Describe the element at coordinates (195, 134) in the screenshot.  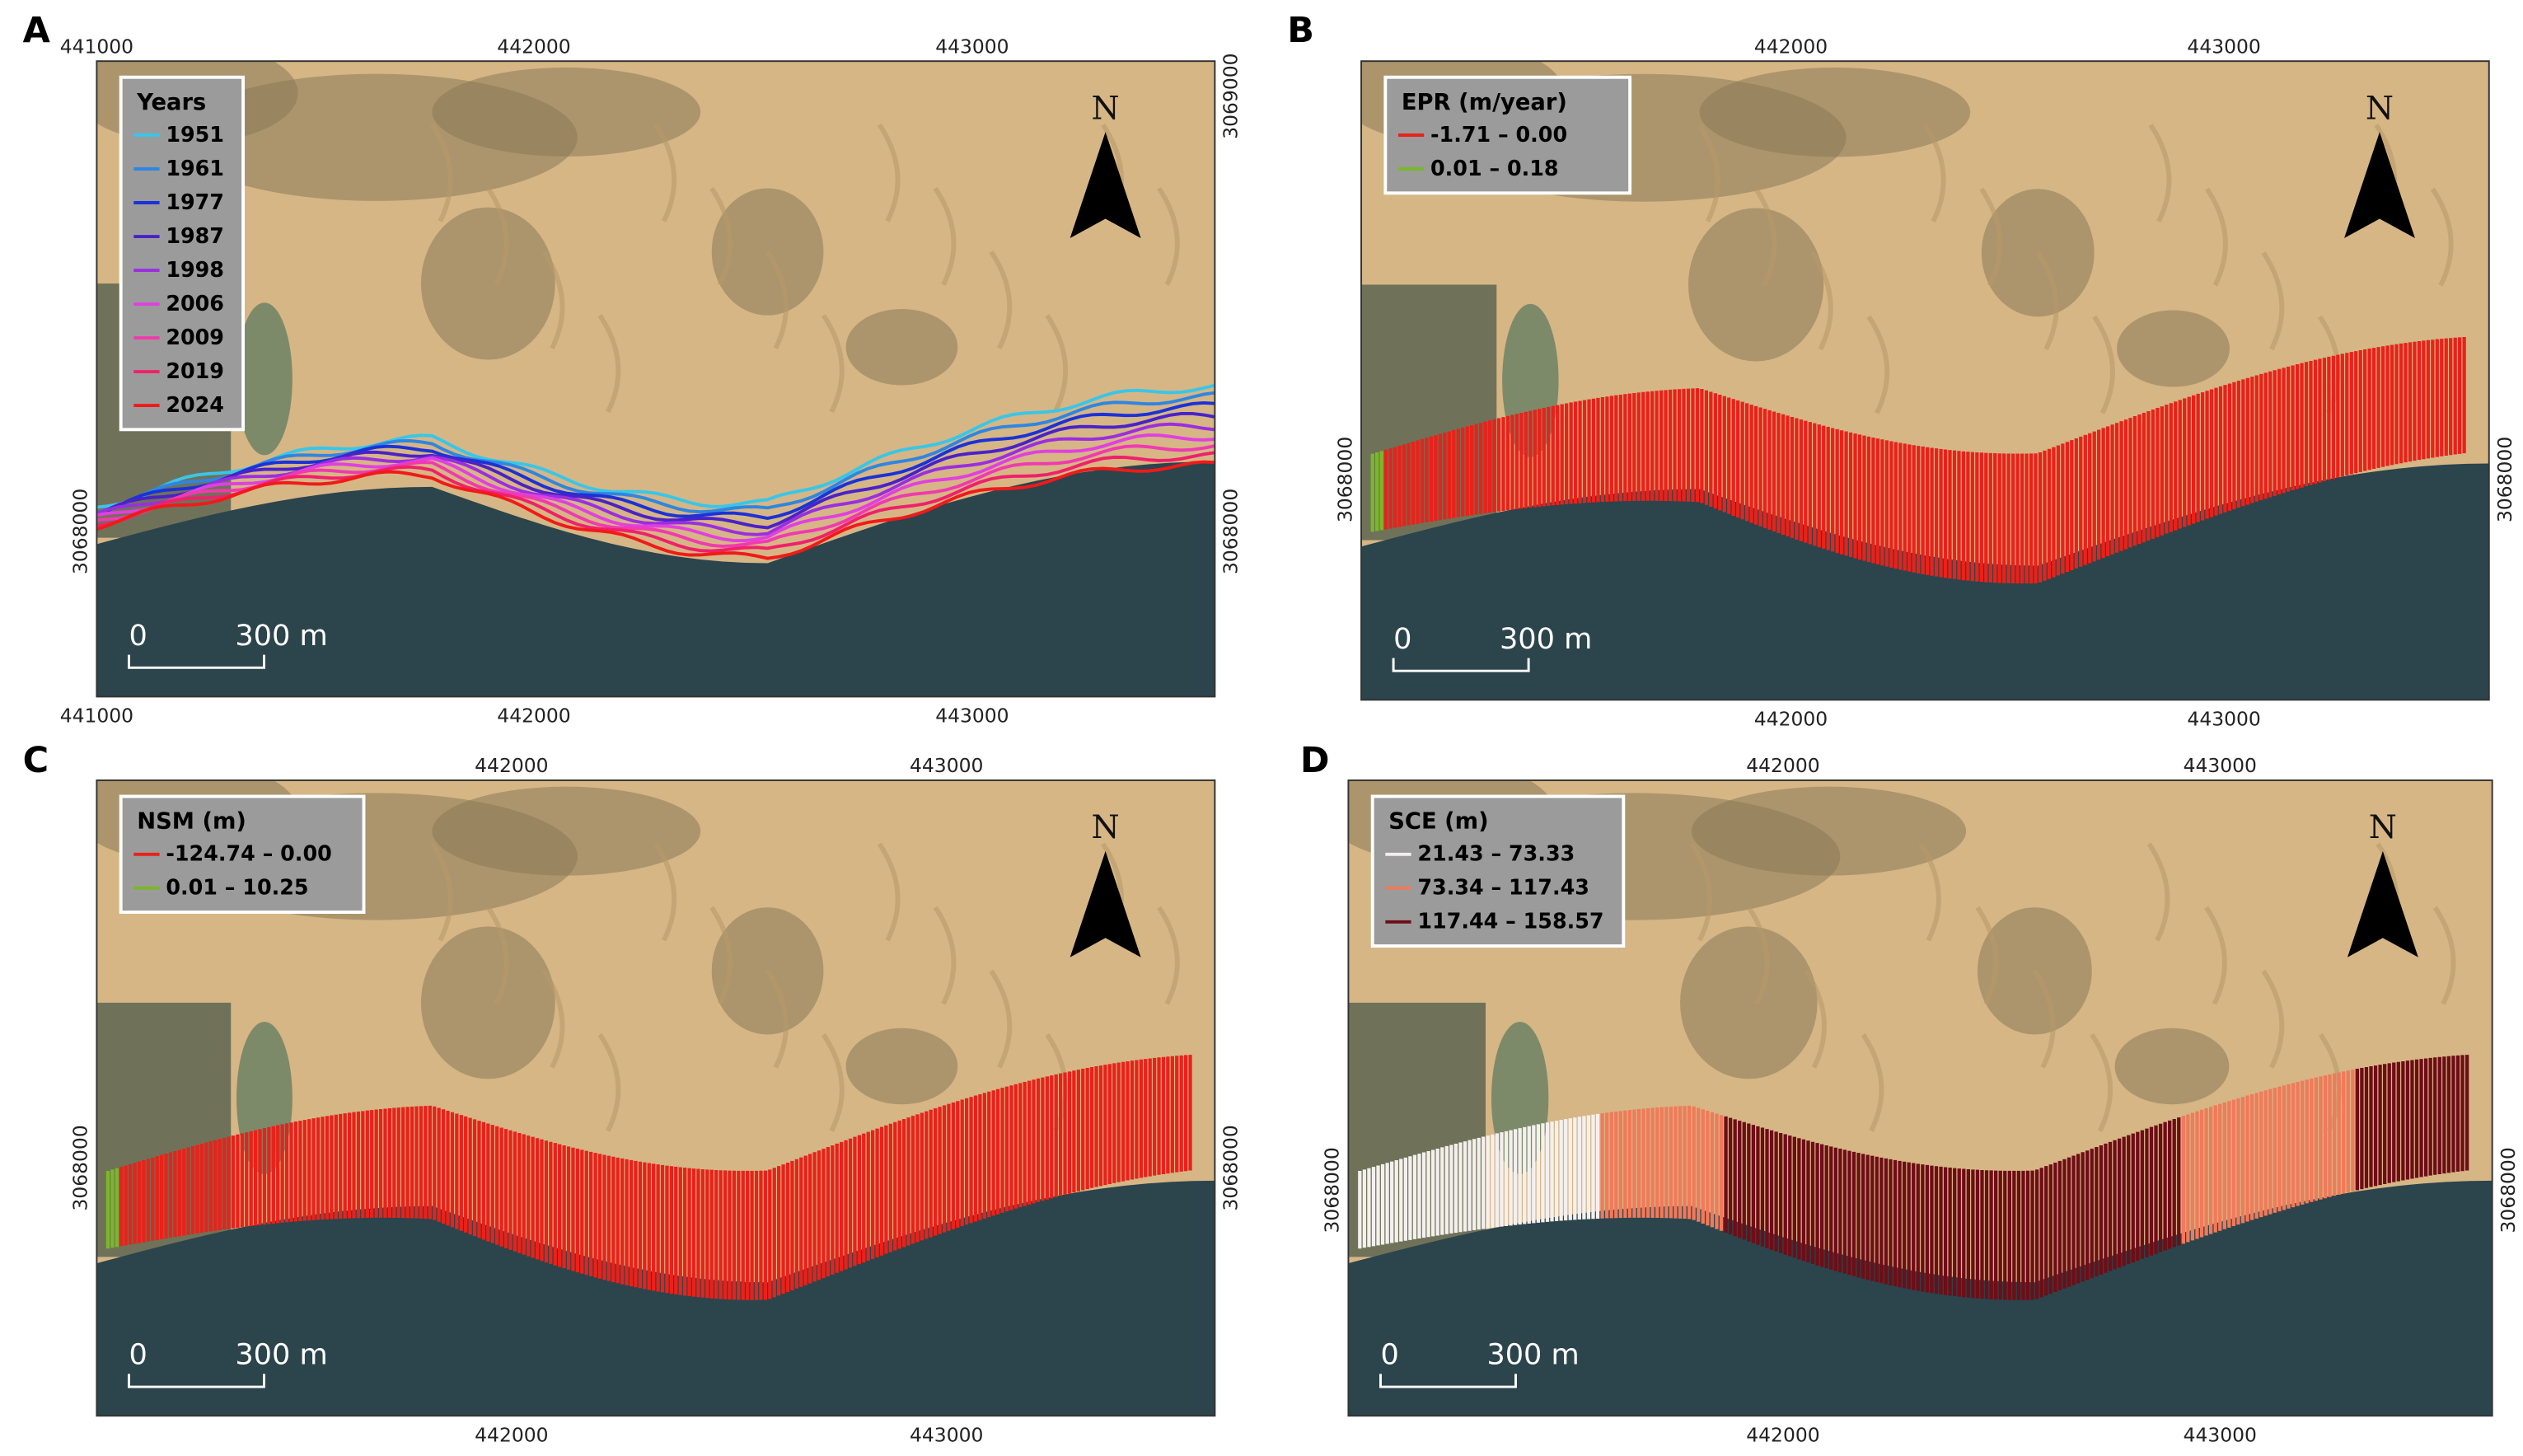
I see `legend-label: 1951` at that location.